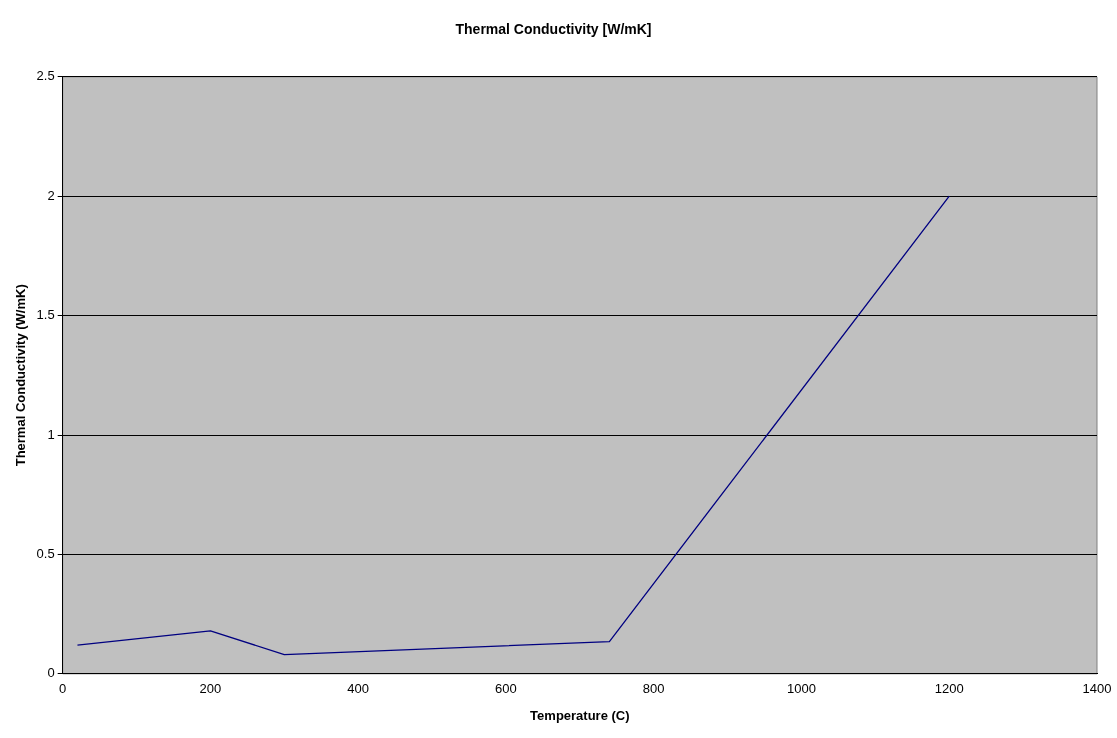 This screenshot has height=738, width=1117. What do you see at coordinates (45, 553) in the screenshot?
I see `y-tick-label: 0.5` at bounding box center [45, 553].